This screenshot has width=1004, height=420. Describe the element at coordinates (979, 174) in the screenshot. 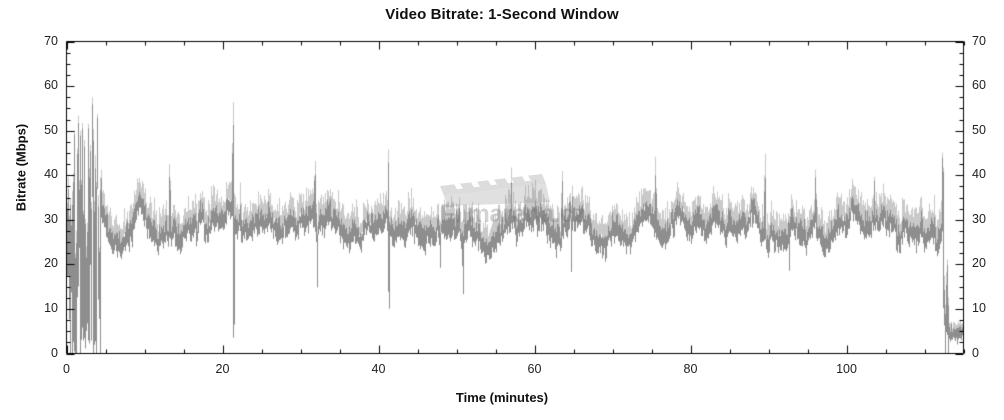

I see `y-tick-label-right: 40` at that location.